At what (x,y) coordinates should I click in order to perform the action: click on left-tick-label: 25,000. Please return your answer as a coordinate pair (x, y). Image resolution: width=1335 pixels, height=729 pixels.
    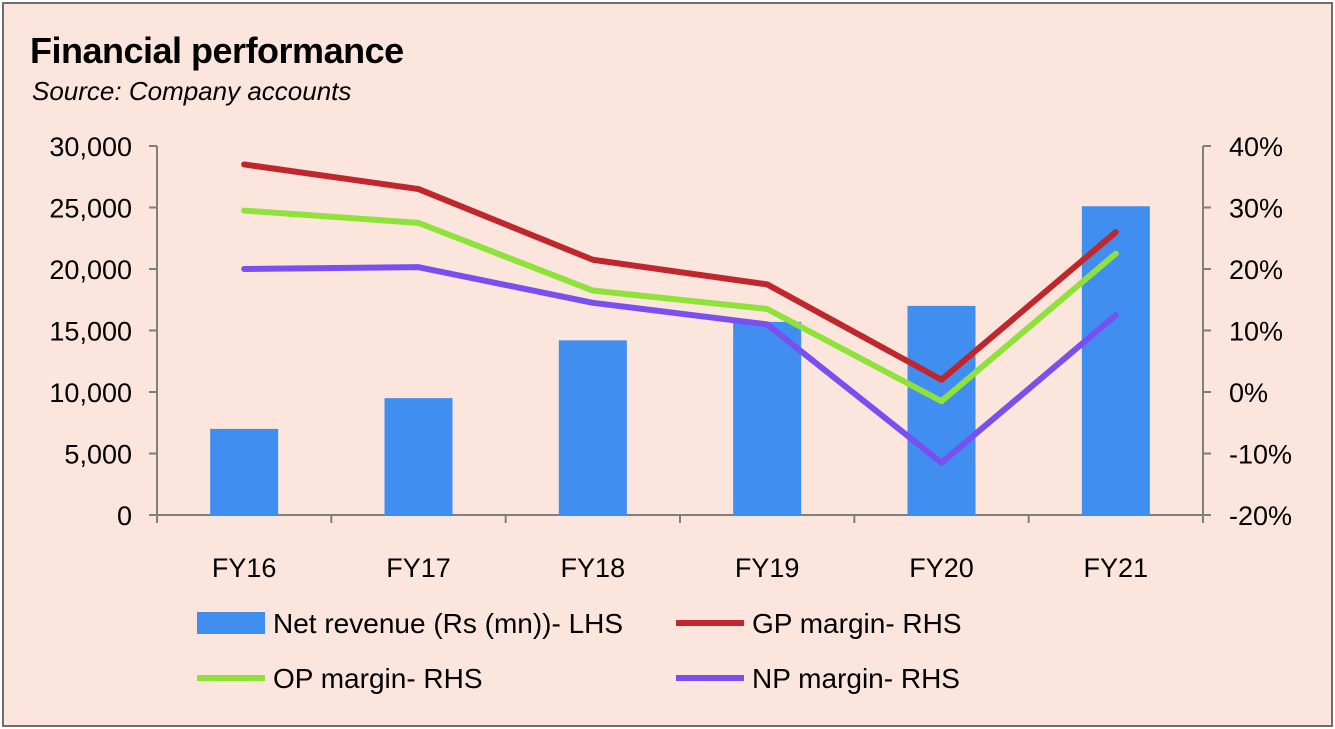
    Looking at the image, I should click on (90, 209).